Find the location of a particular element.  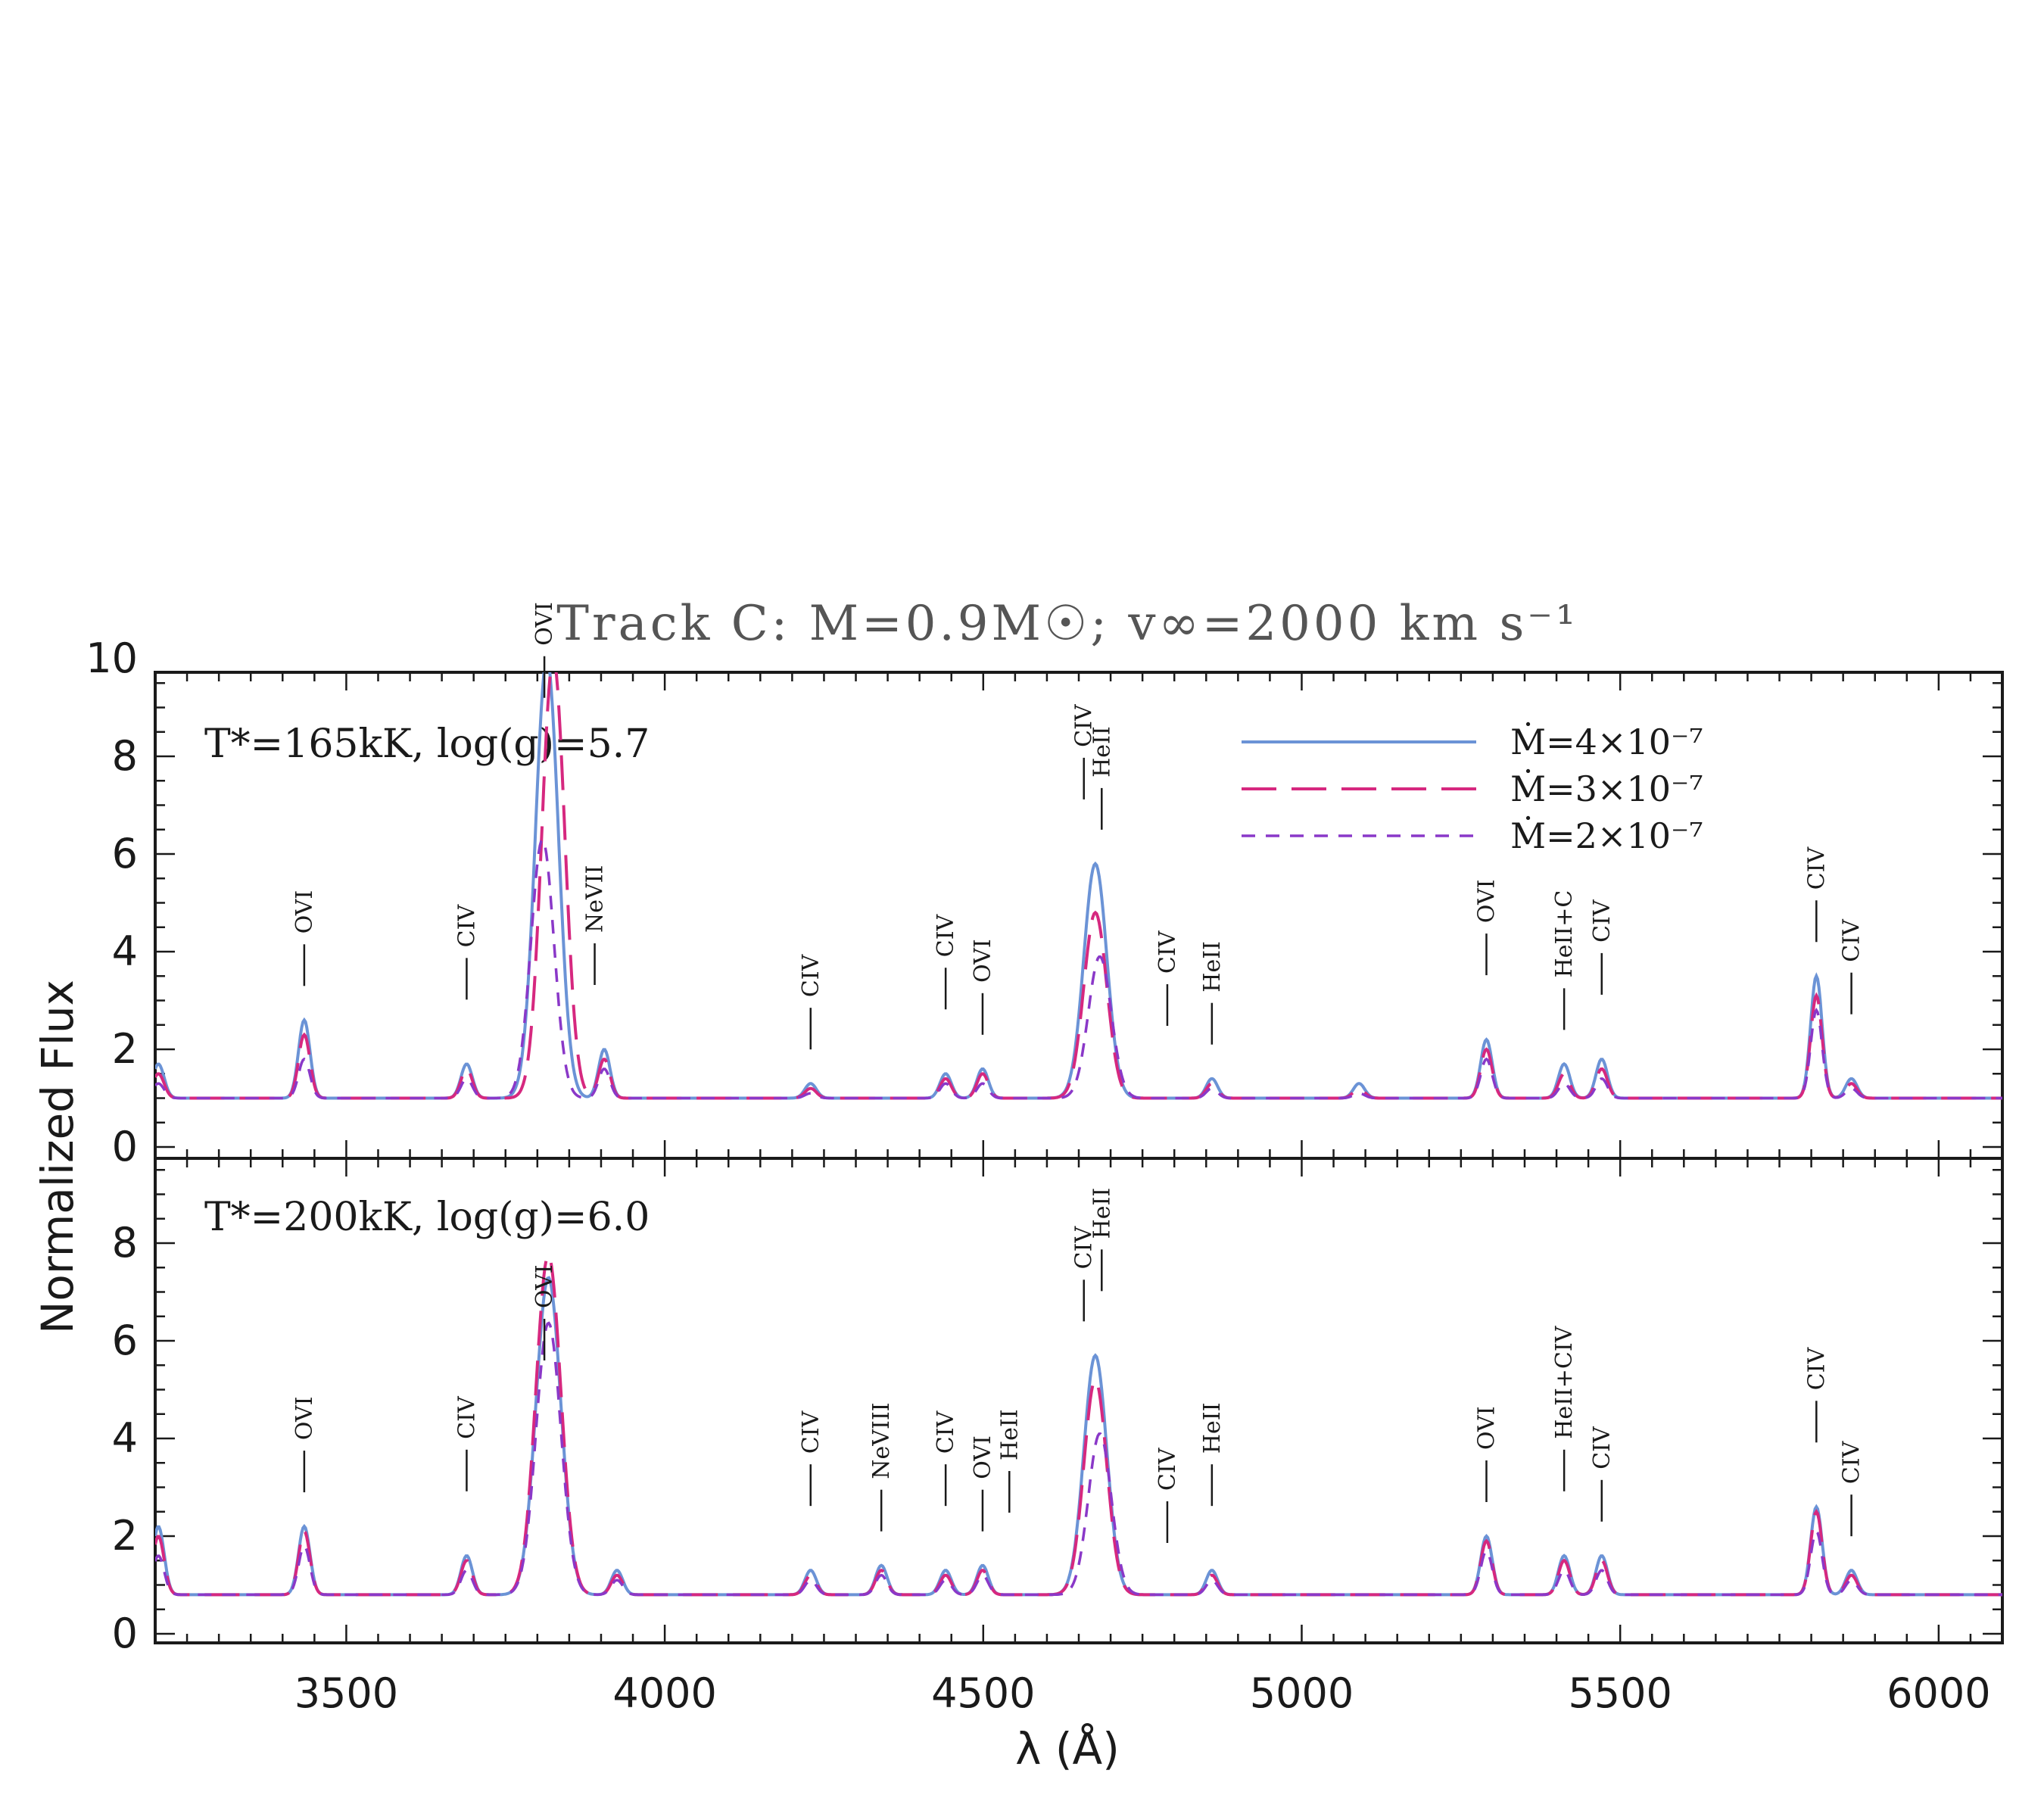

line-id-label: NeVII is located at coordinates (595, 899).